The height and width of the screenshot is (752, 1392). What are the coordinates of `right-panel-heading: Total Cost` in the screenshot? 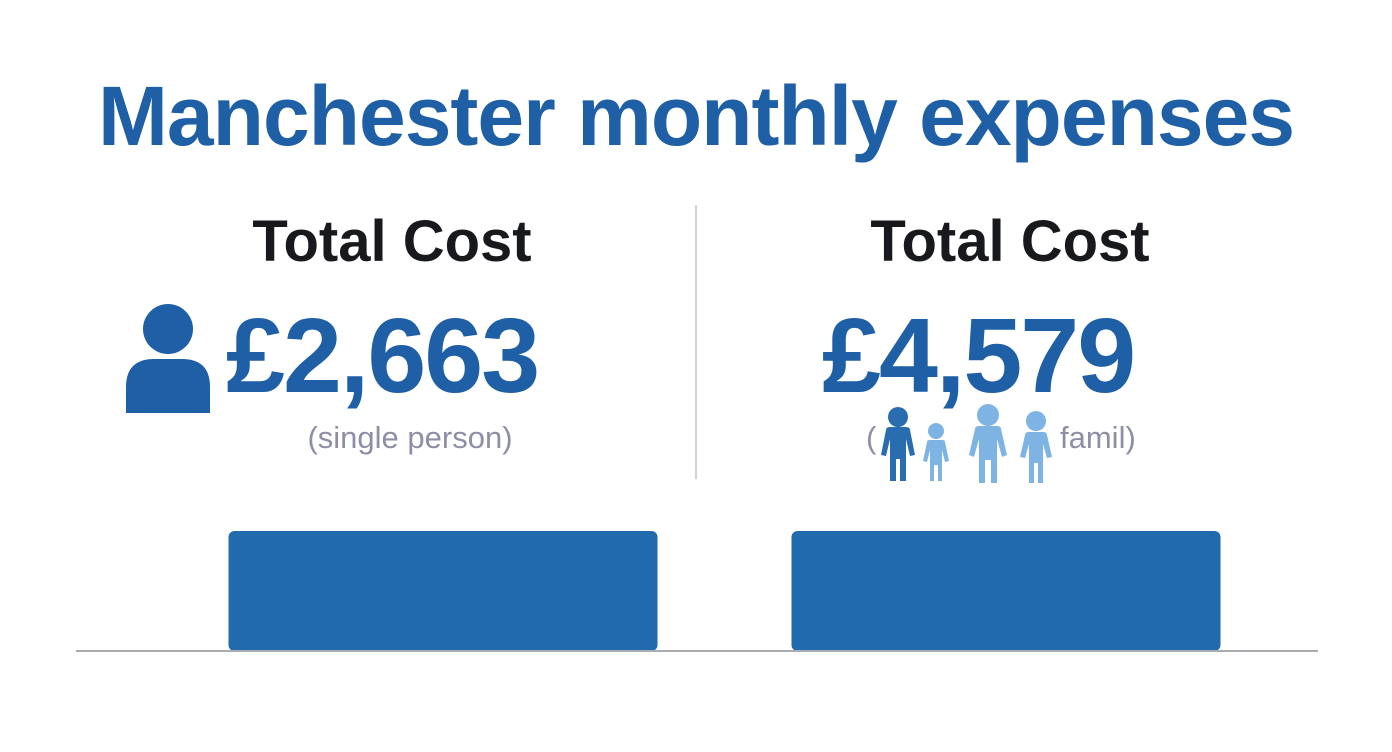 It's located at (1010, 241).